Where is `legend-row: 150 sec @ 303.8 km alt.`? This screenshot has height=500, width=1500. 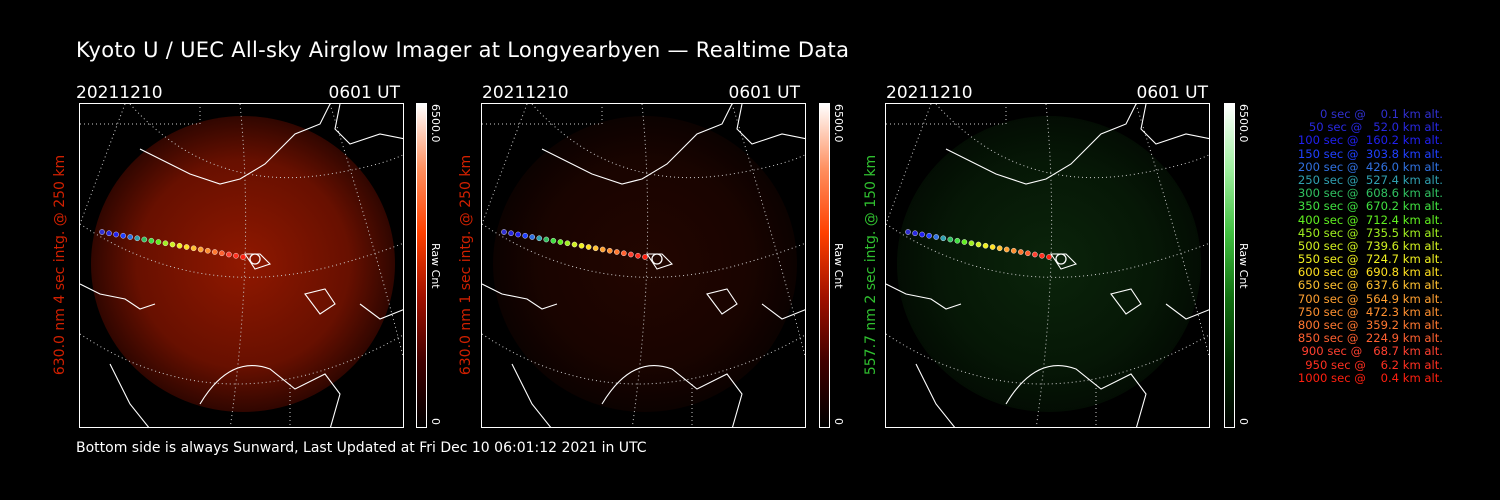 legend-row: 150 sec @ 303.8 km alt. is located at coordinates (1368, 153).